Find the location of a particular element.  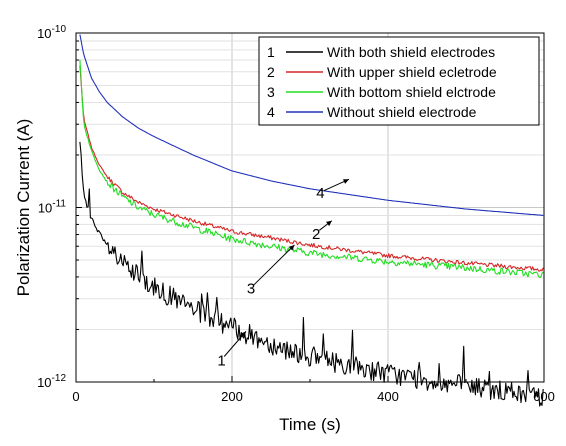

y-axis-title: Polarization Current (A) is located at coordinates (23, 208).